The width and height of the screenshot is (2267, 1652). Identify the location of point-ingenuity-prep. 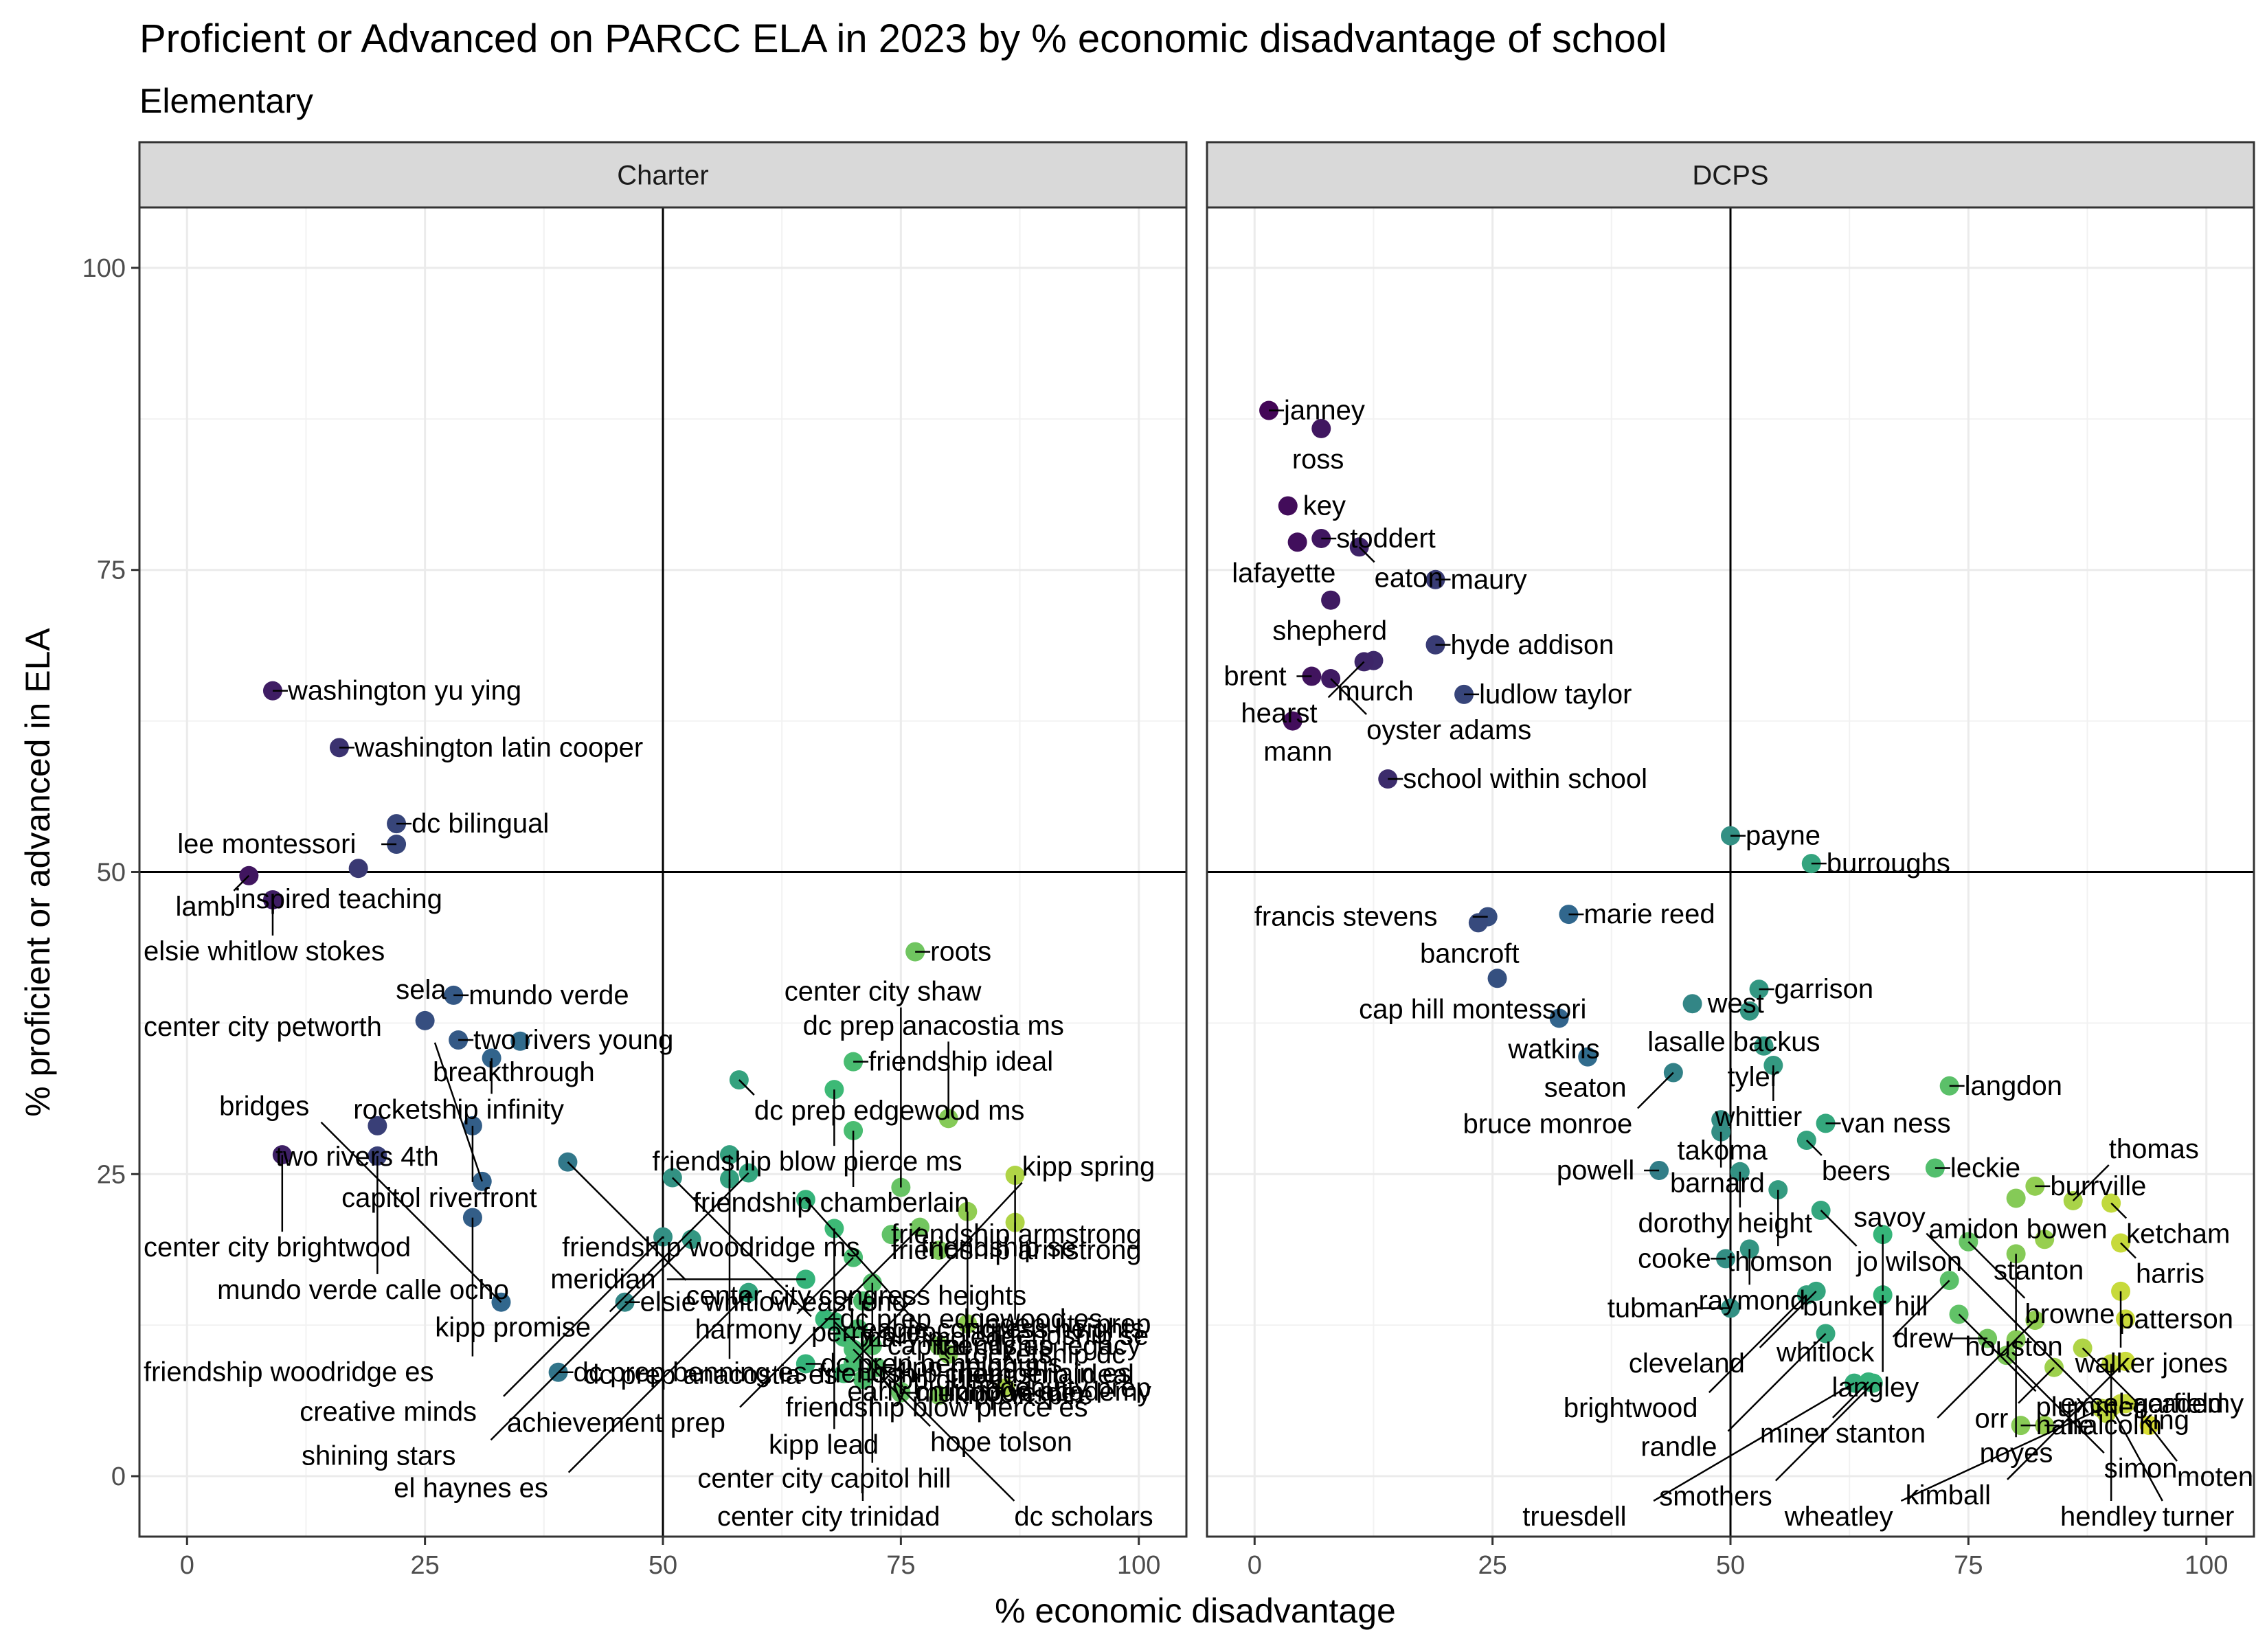
(1005, 1388).